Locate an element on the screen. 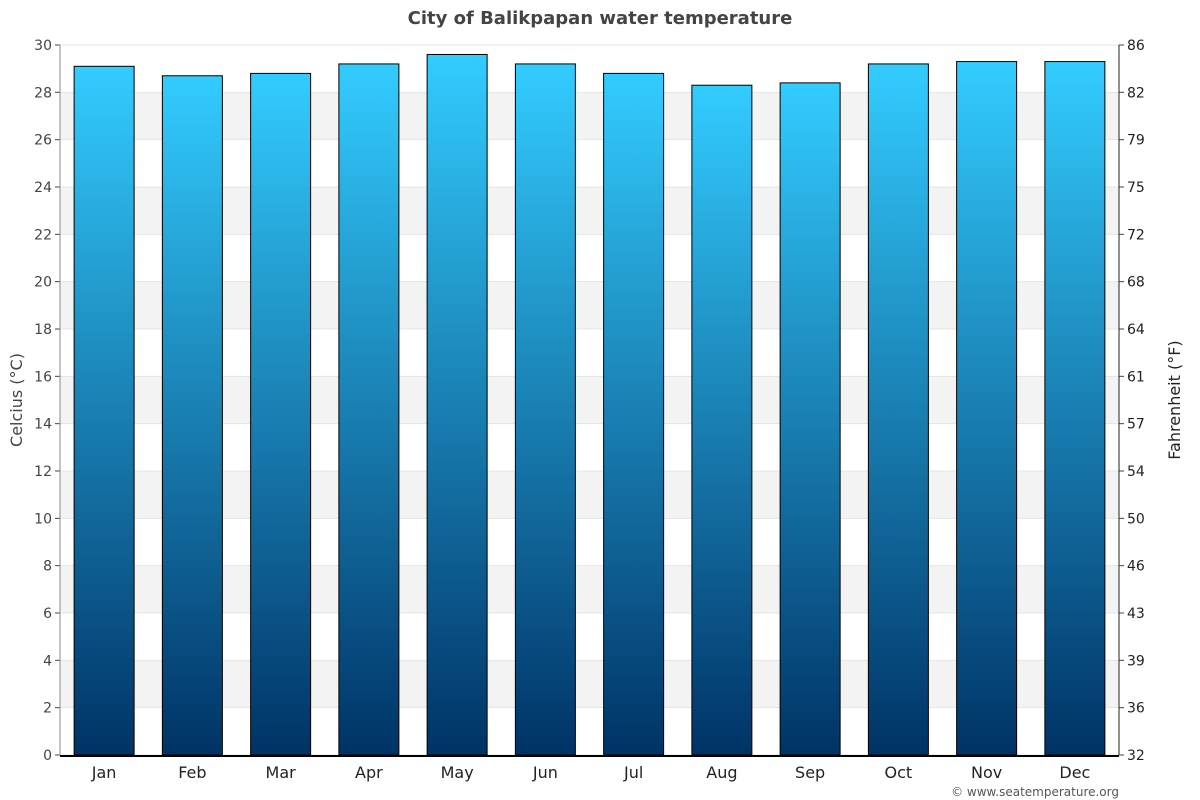 The width and height of the screenshot is (1200, 800). y2-tick-label: 54 is located at coordinates (1136, 472).